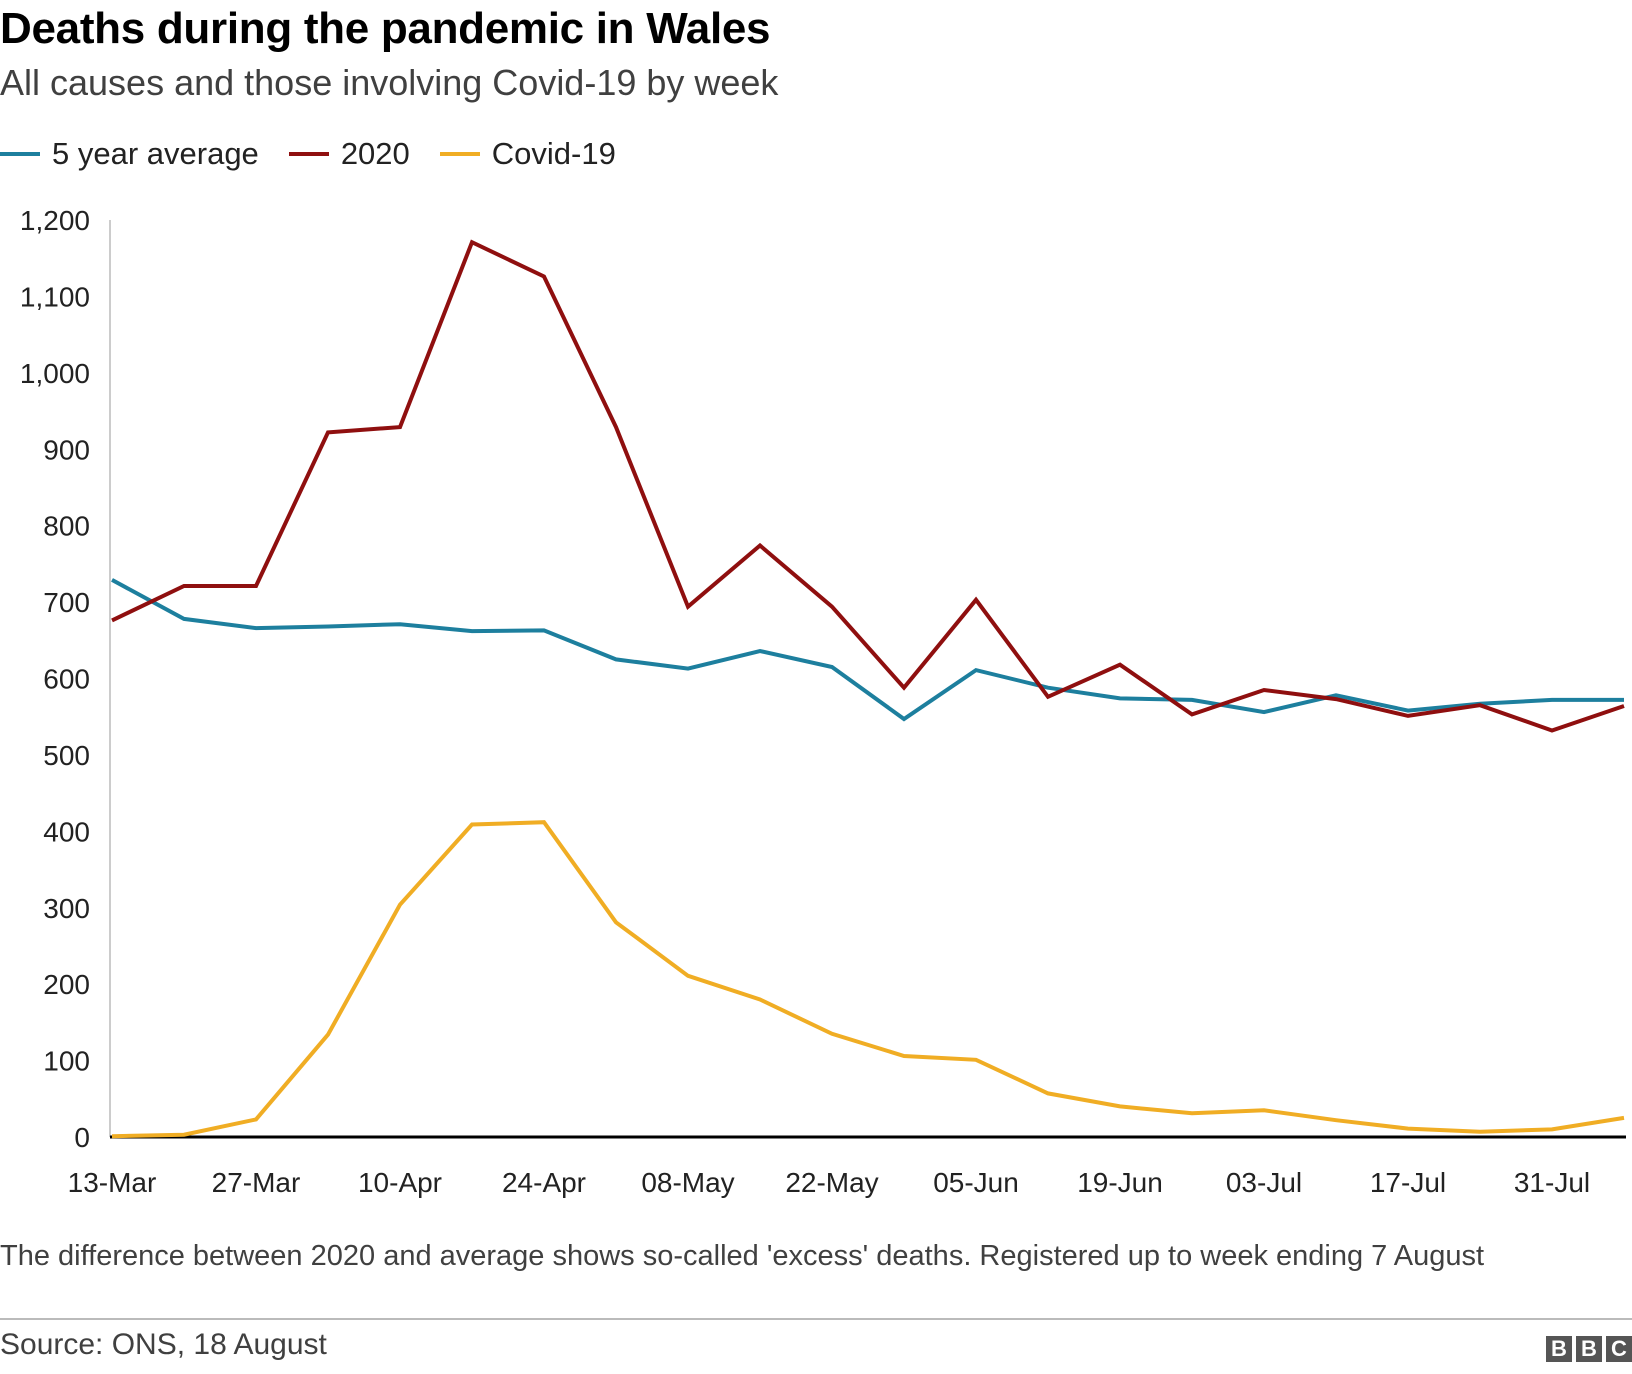 The image size is (1632, 1374). I want to click on legend-swatch-2020, so click(308, 154).